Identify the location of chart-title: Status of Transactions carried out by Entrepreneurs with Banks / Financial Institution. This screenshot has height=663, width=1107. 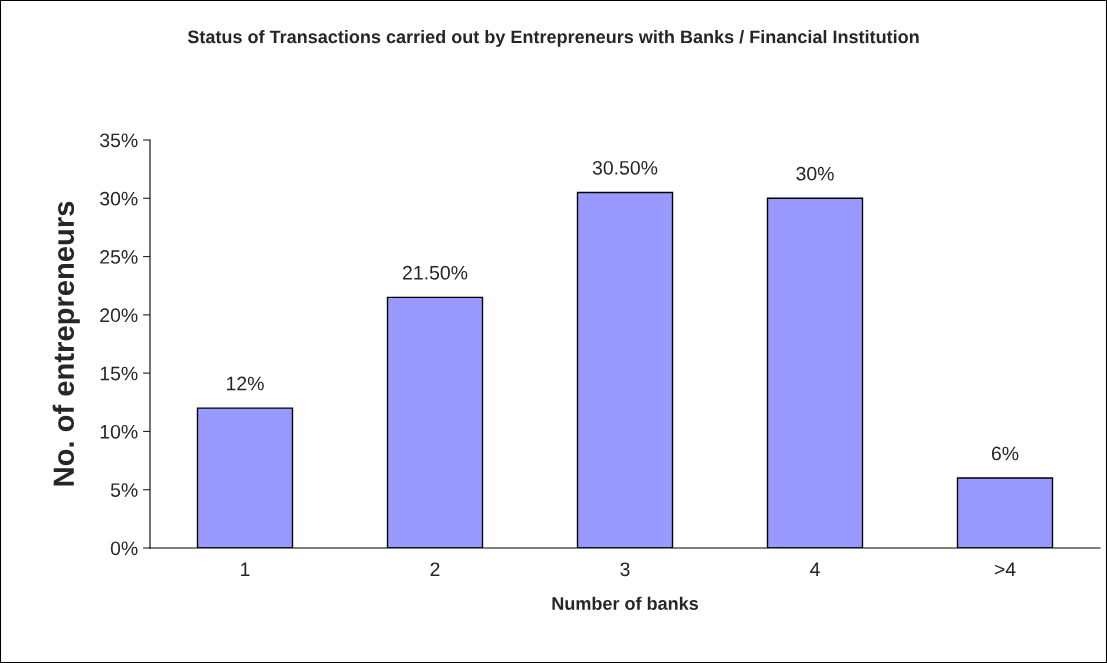
(553, 38).